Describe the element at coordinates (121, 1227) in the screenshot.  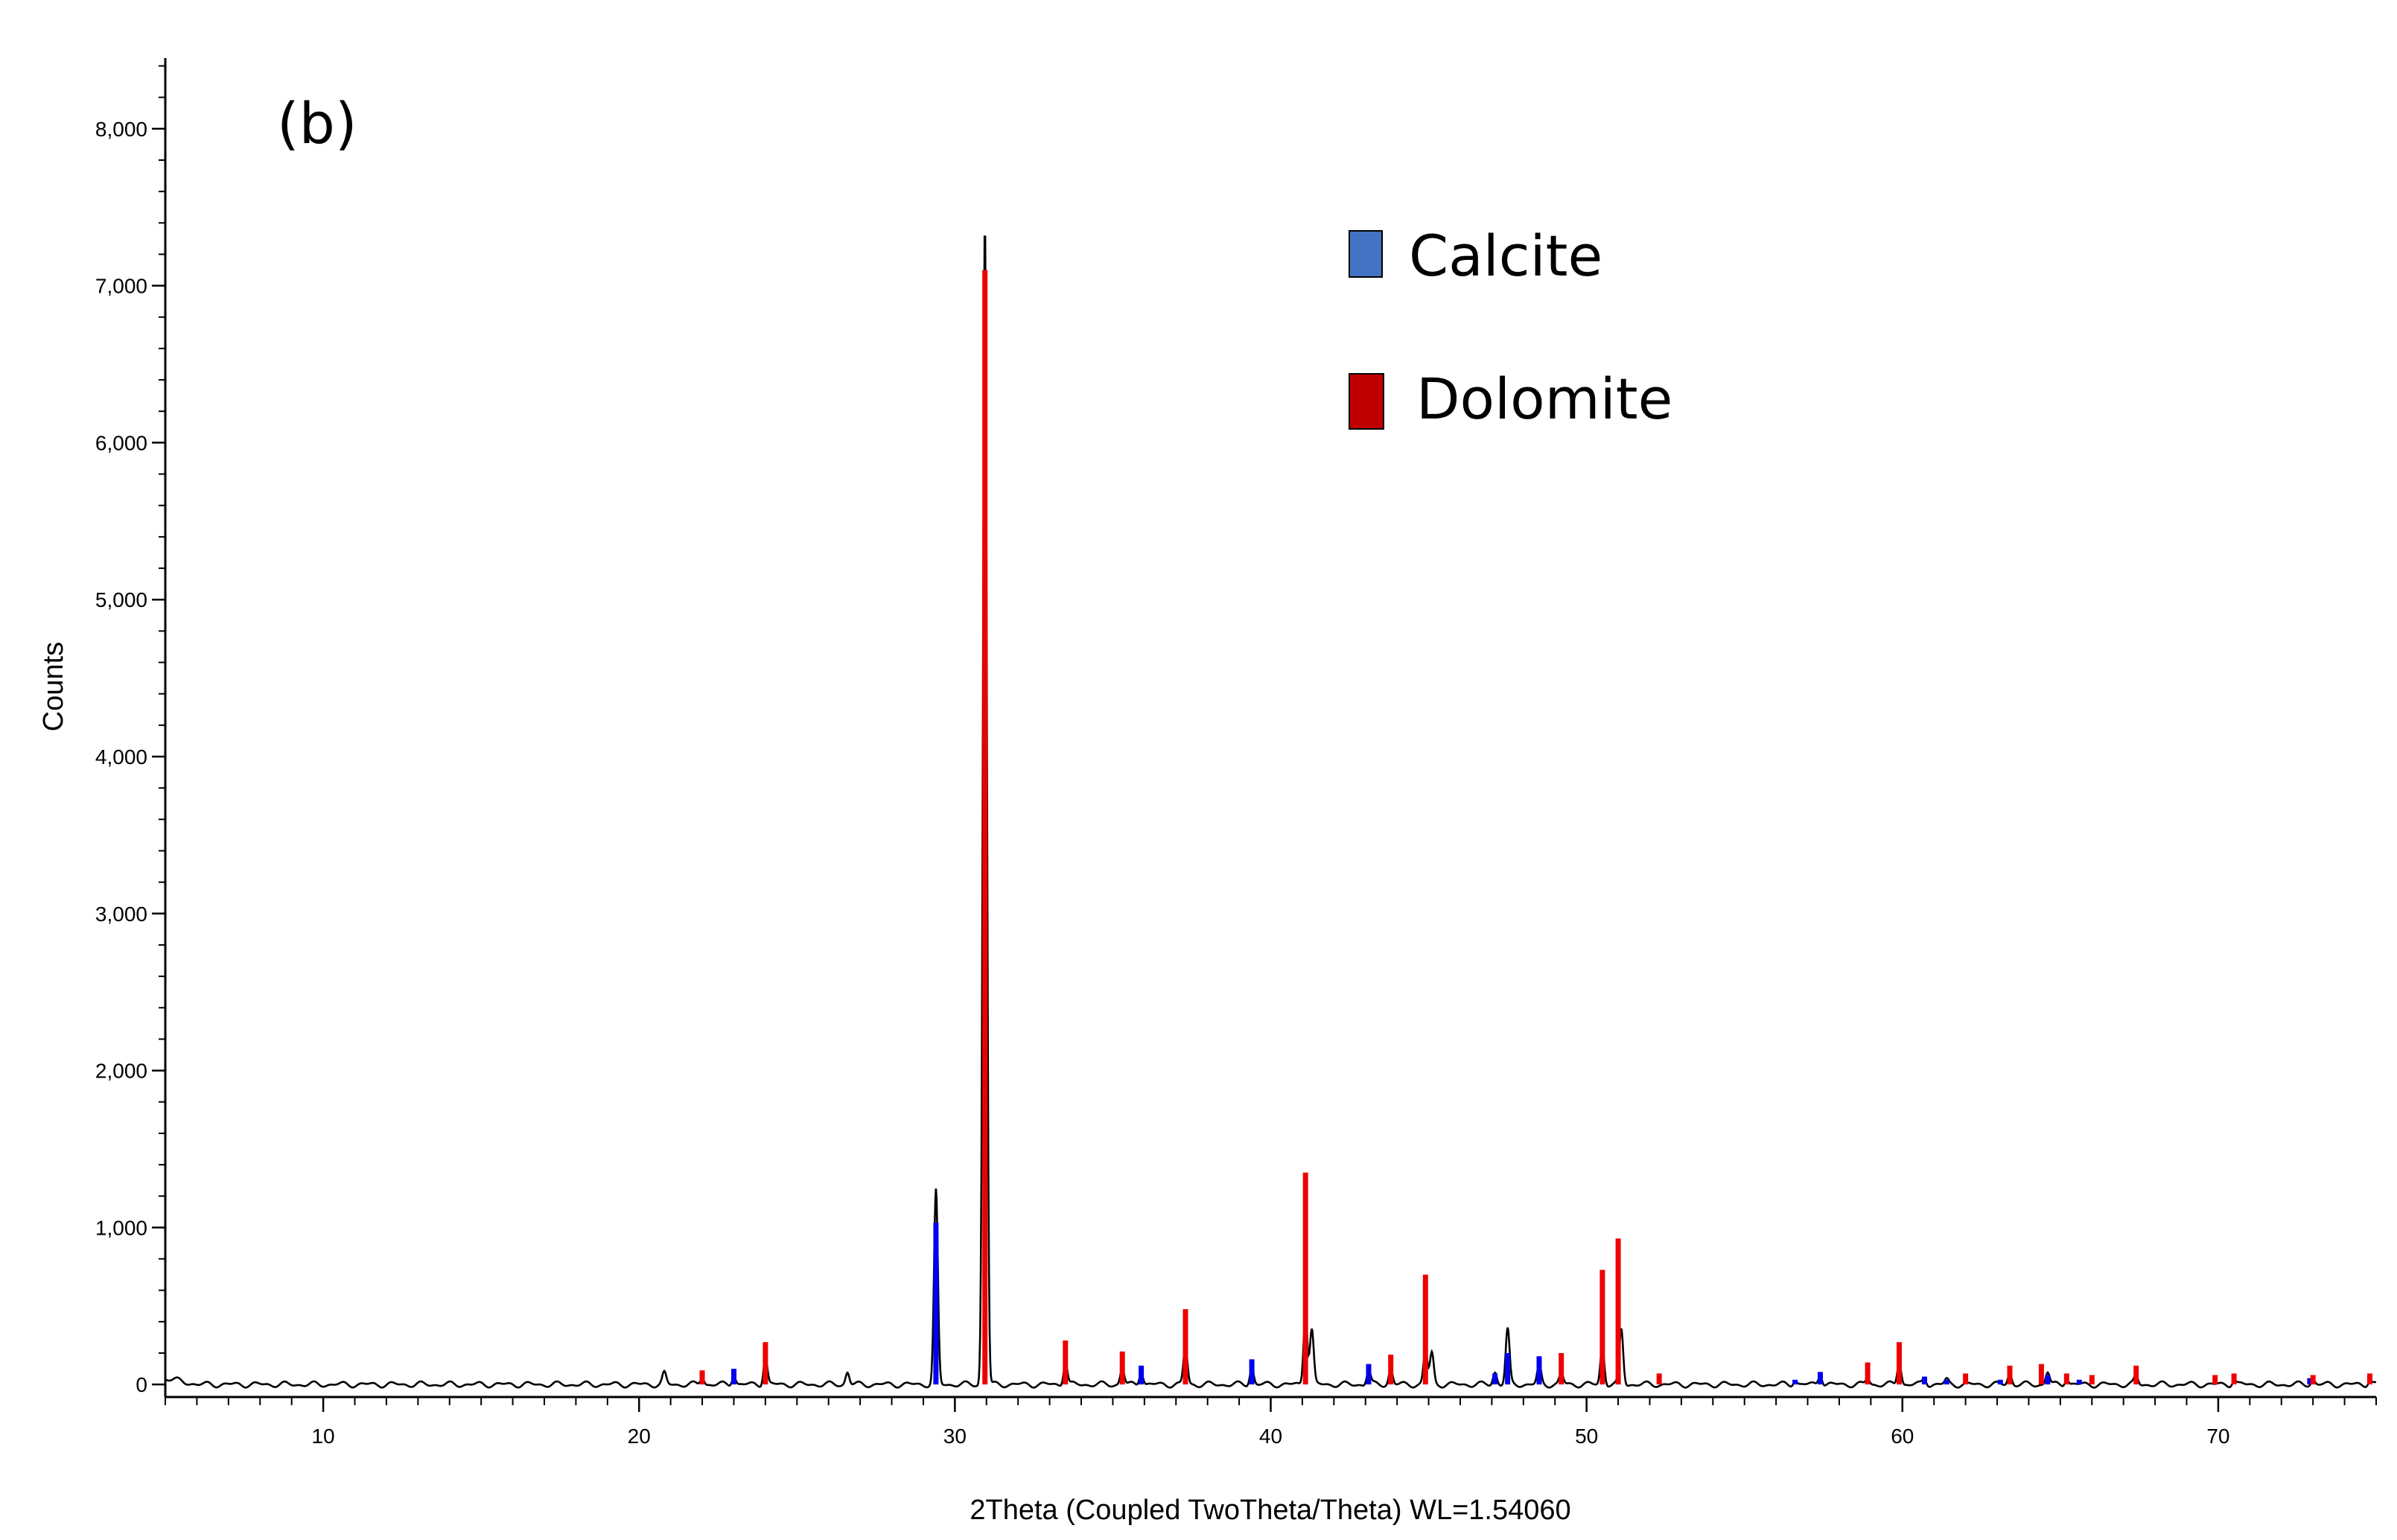
I see `y-tick-label: 1,000` at that location.